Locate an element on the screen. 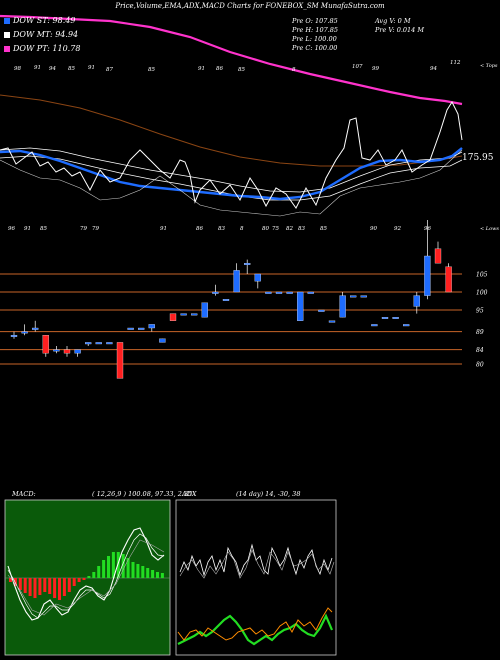 The height and width of the screenshot is (660, 500). price-level-label: 89 is located at coordinates (480, 332).